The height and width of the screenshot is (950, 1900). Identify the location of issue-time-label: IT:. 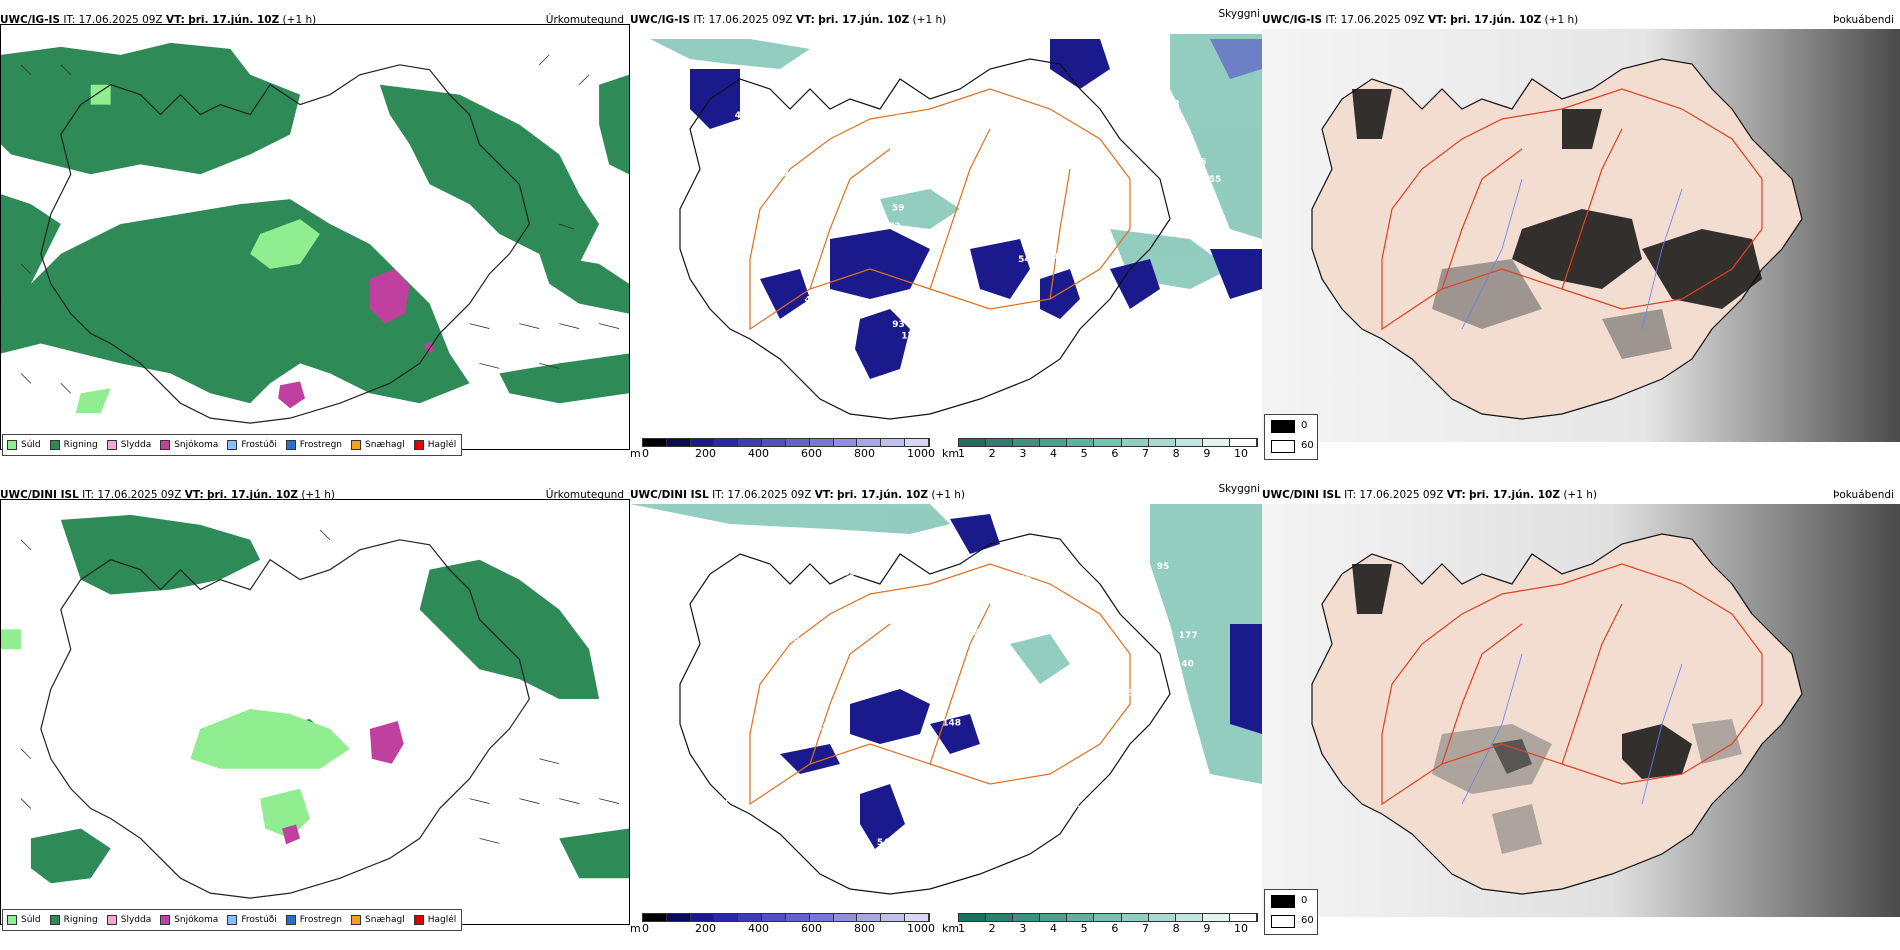
(718, 495).